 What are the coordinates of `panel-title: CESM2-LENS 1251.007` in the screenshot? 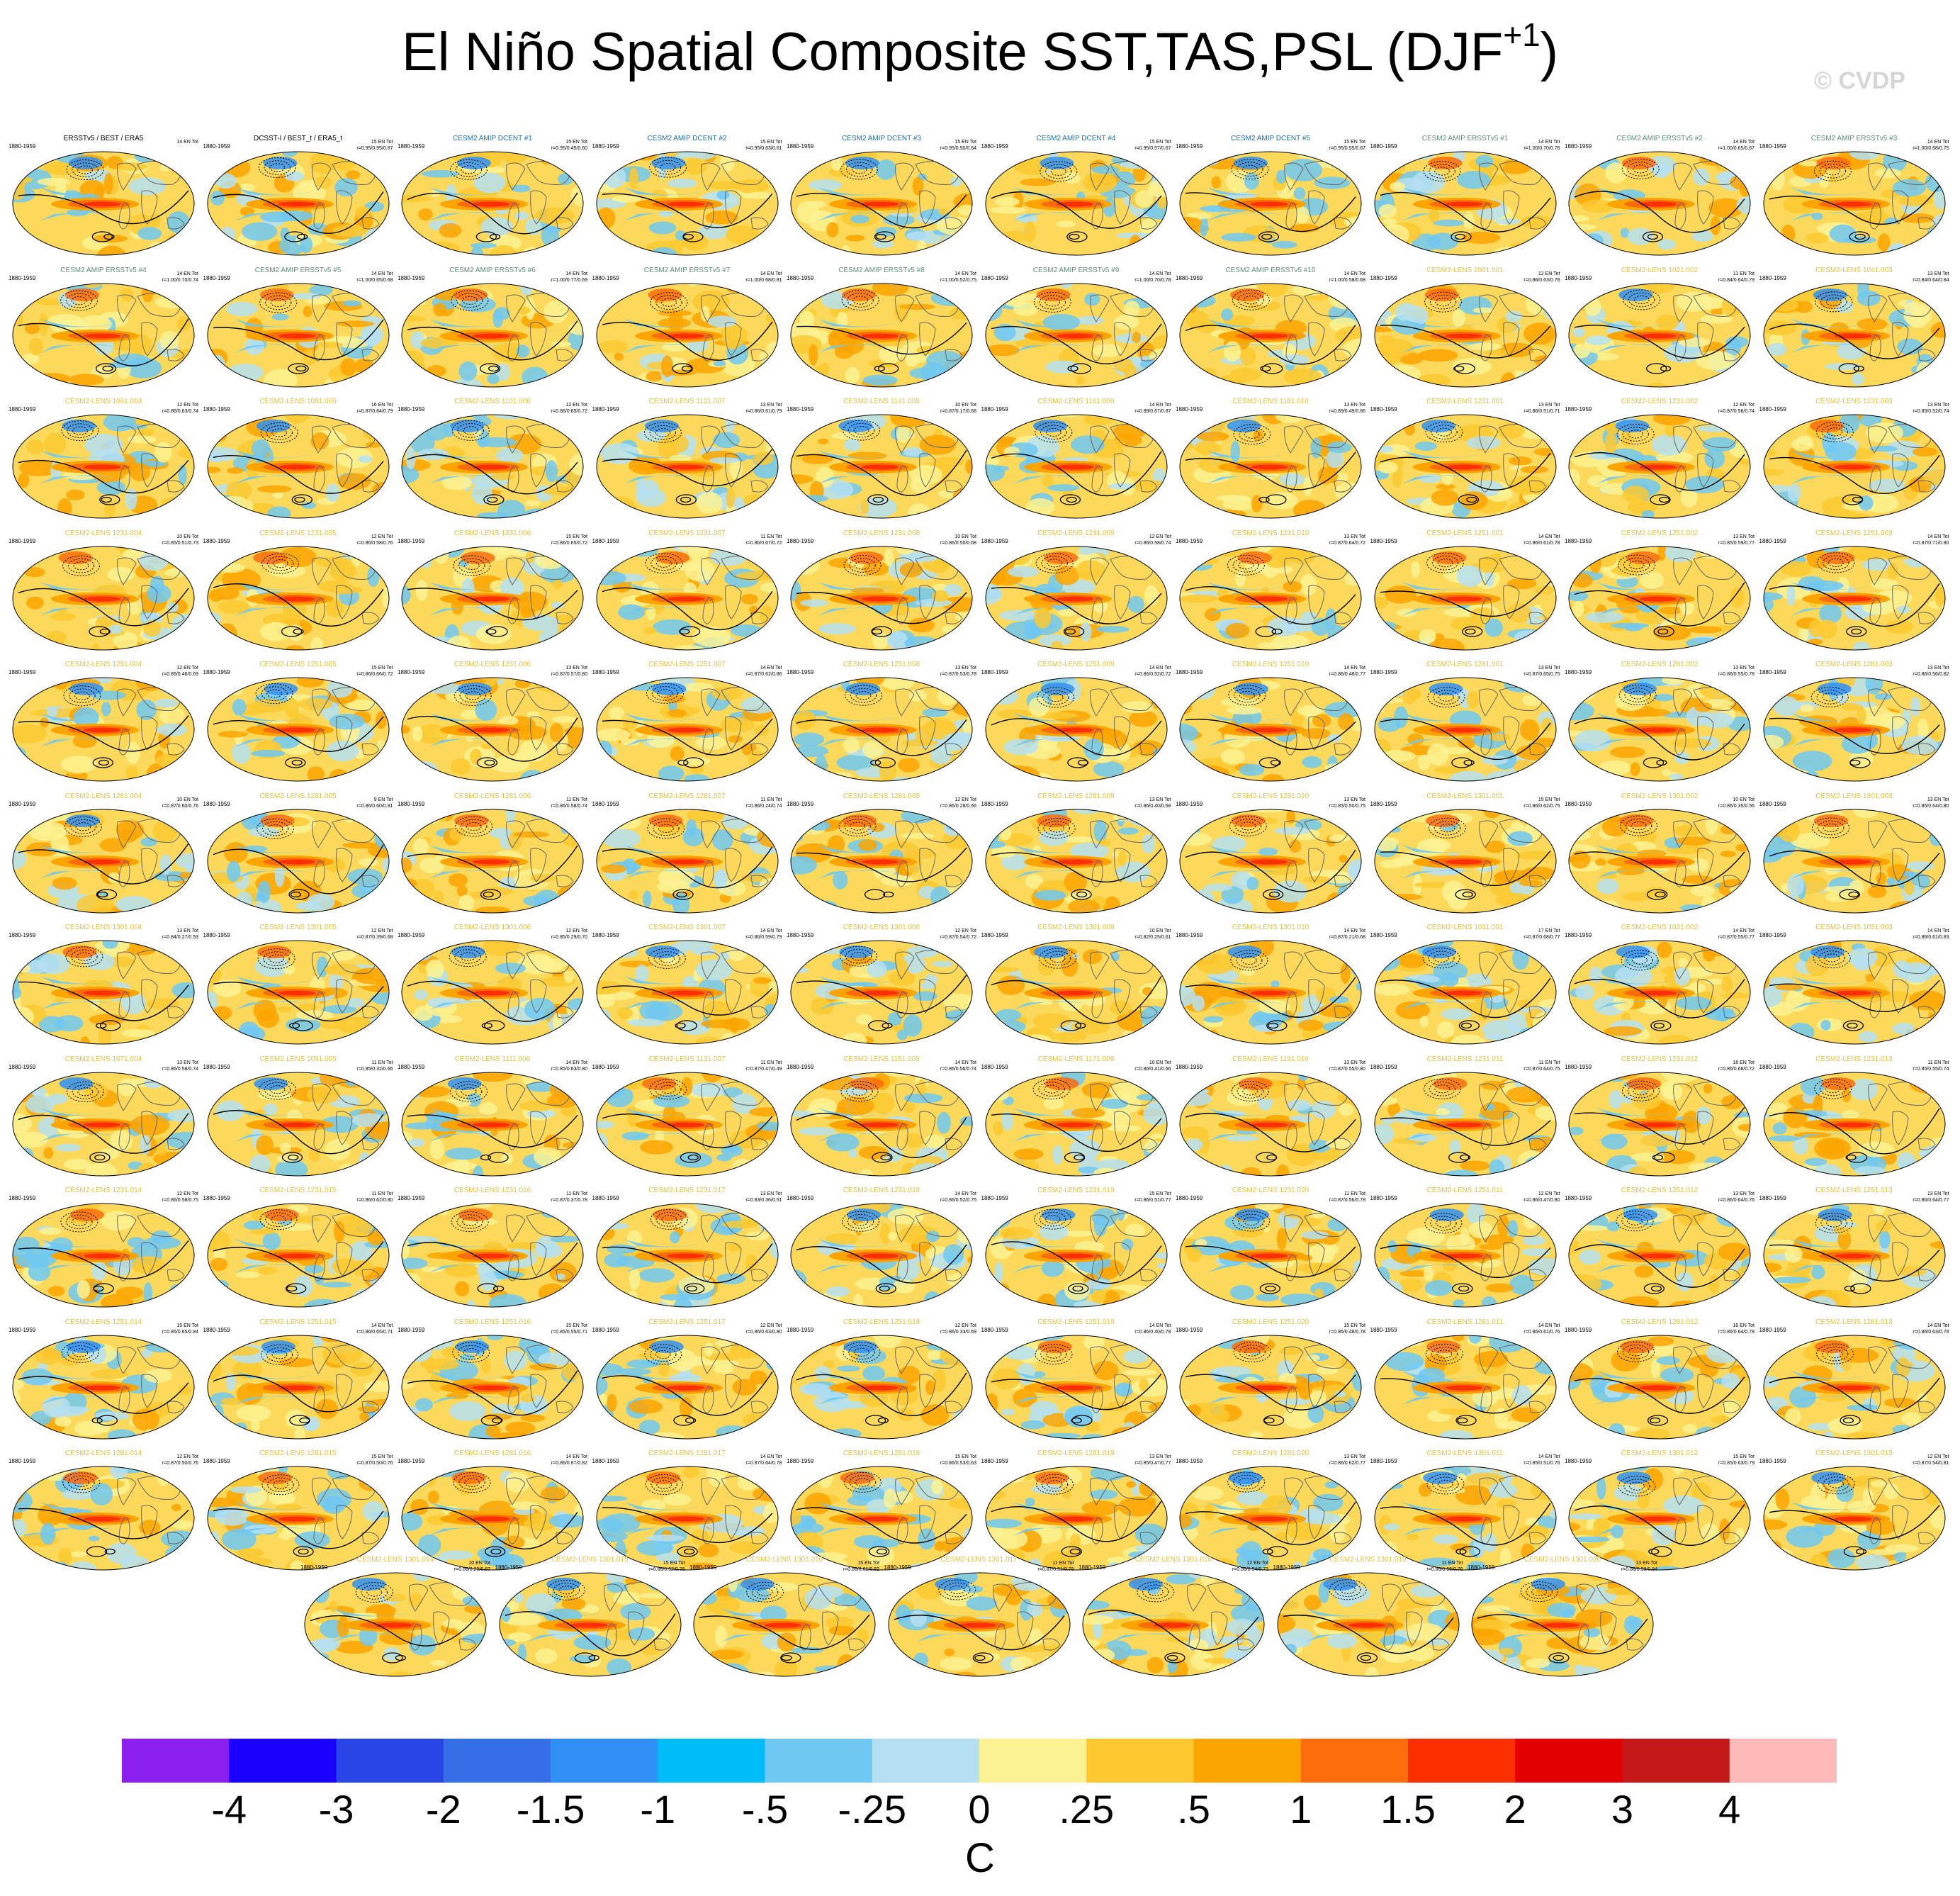 It's located at (687, 664).